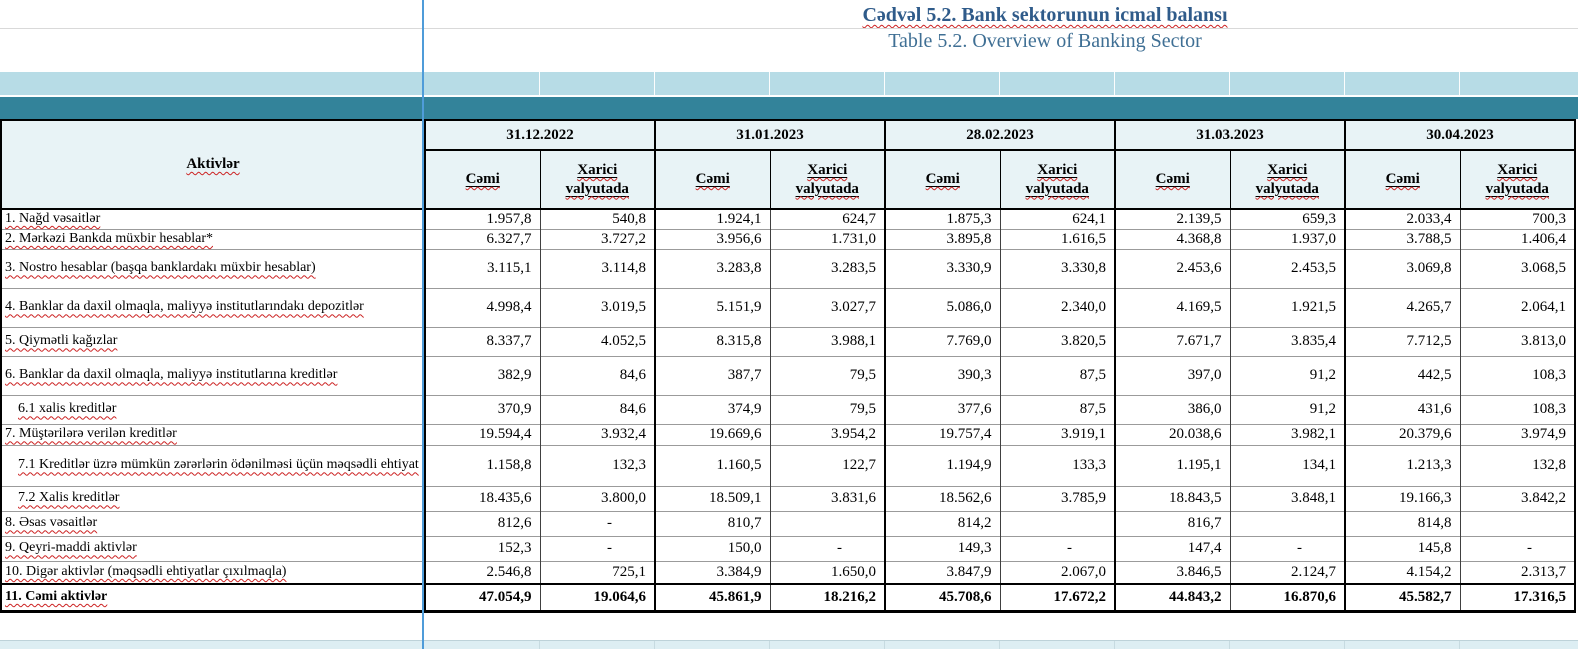  I want to click on value-cell: 814,2, so click(942, 523).